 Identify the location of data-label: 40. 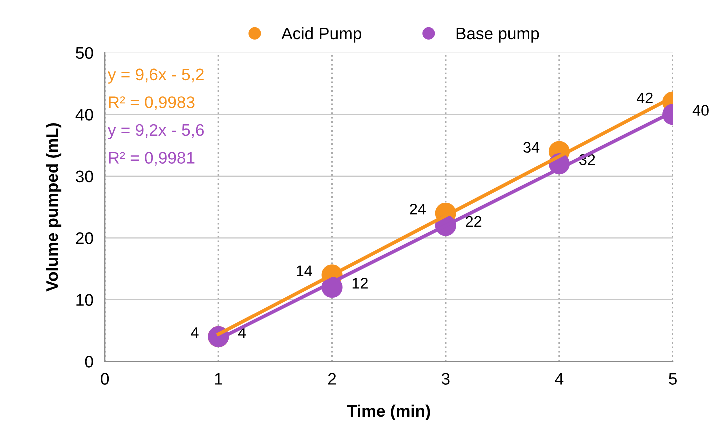
(700, 110).